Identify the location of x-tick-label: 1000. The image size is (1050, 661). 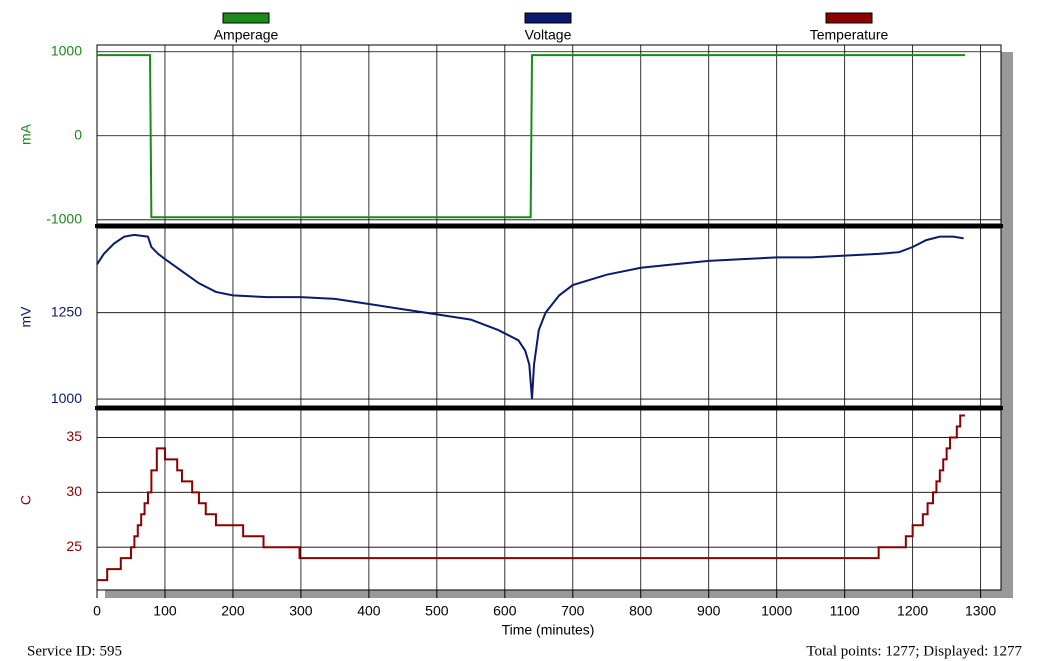
(776, 611).